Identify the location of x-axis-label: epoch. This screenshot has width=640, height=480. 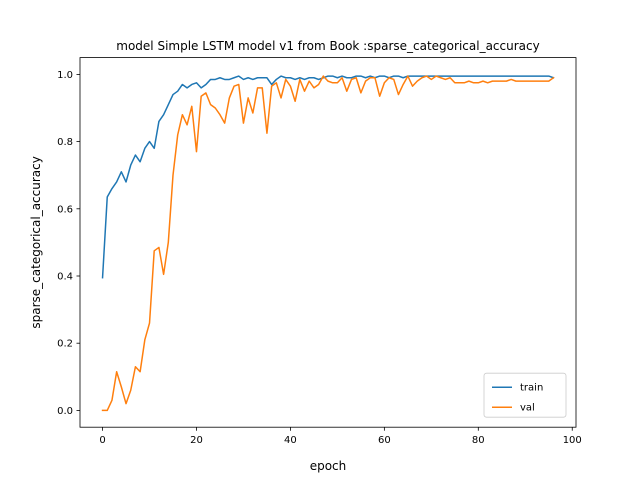
(328, 466).